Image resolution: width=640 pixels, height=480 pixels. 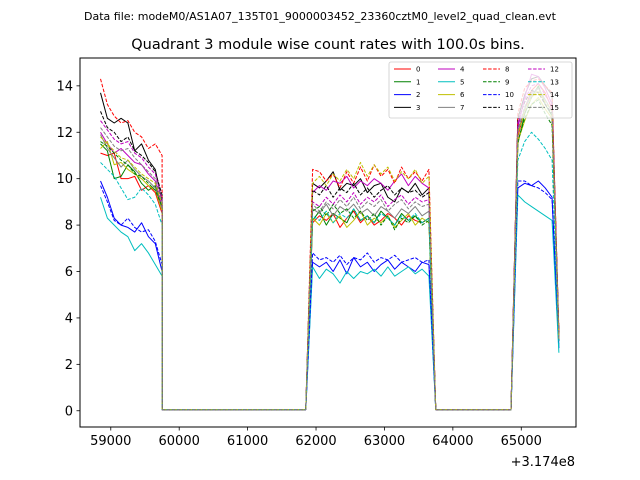 I want to click on legend-label-14: 14, so click(x=554, y=95).